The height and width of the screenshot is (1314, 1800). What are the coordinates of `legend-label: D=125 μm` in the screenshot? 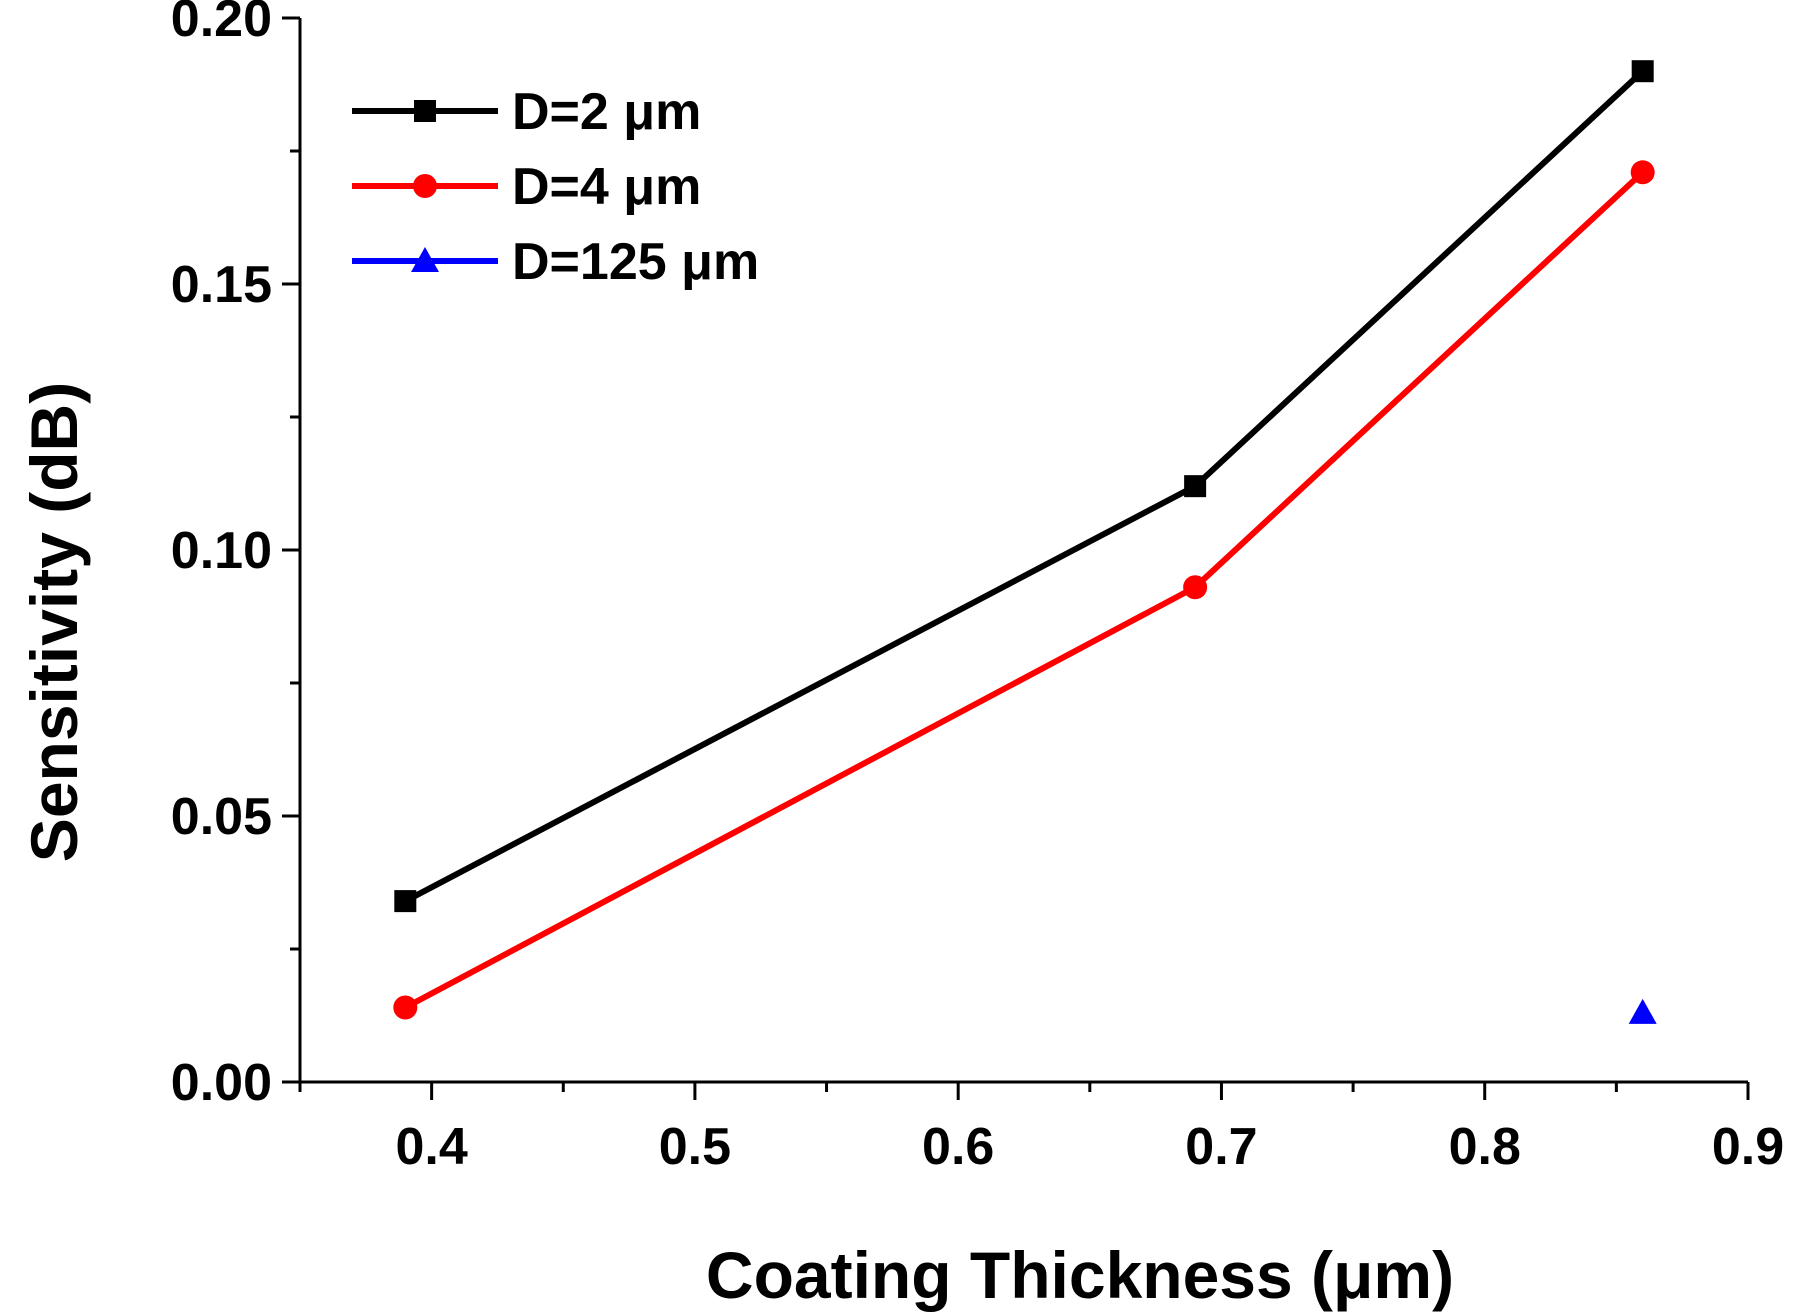 It's located at (635, 262).